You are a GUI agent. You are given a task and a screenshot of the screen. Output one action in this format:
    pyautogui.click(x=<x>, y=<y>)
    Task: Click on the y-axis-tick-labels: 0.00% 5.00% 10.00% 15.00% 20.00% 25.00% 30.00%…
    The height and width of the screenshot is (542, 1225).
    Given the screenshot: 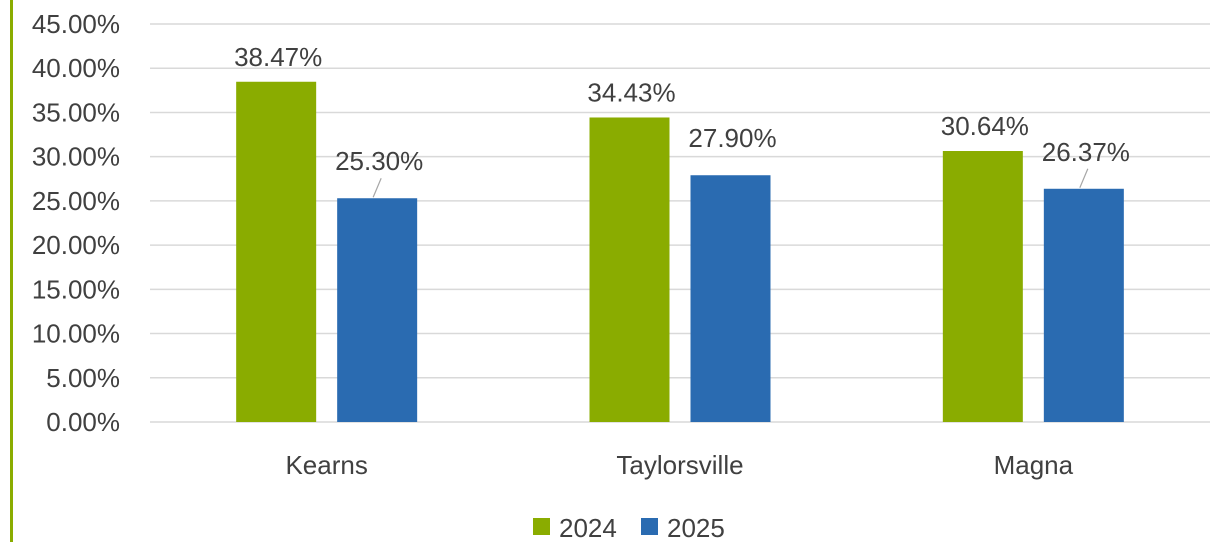 What is the action you would take?
    pyautogui.click(x=76, y=223)
    